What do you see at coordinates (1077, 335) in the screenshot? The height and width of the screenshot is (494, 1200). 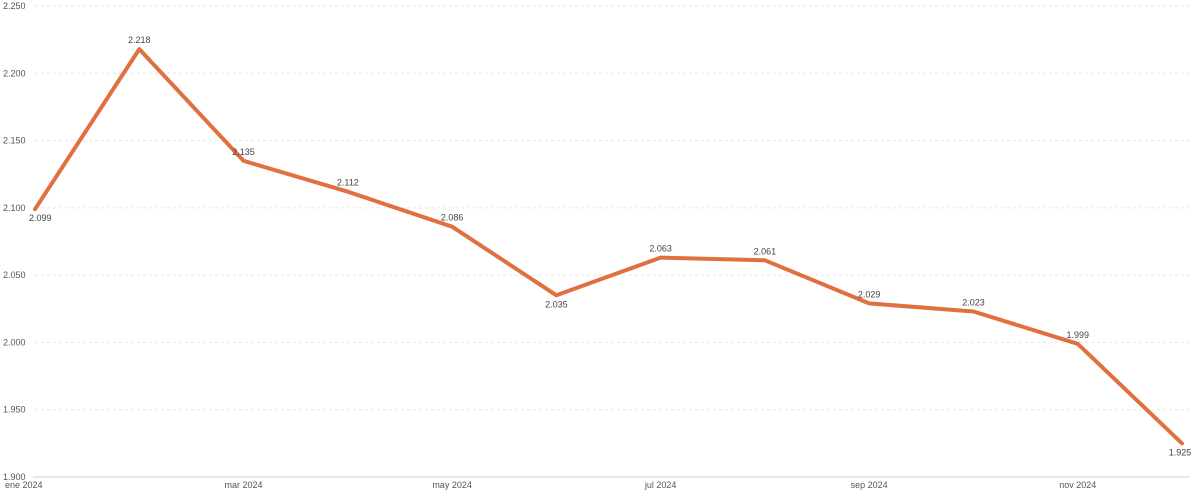 I see `data-label: 1.999` at bounding box center [1077, 335].